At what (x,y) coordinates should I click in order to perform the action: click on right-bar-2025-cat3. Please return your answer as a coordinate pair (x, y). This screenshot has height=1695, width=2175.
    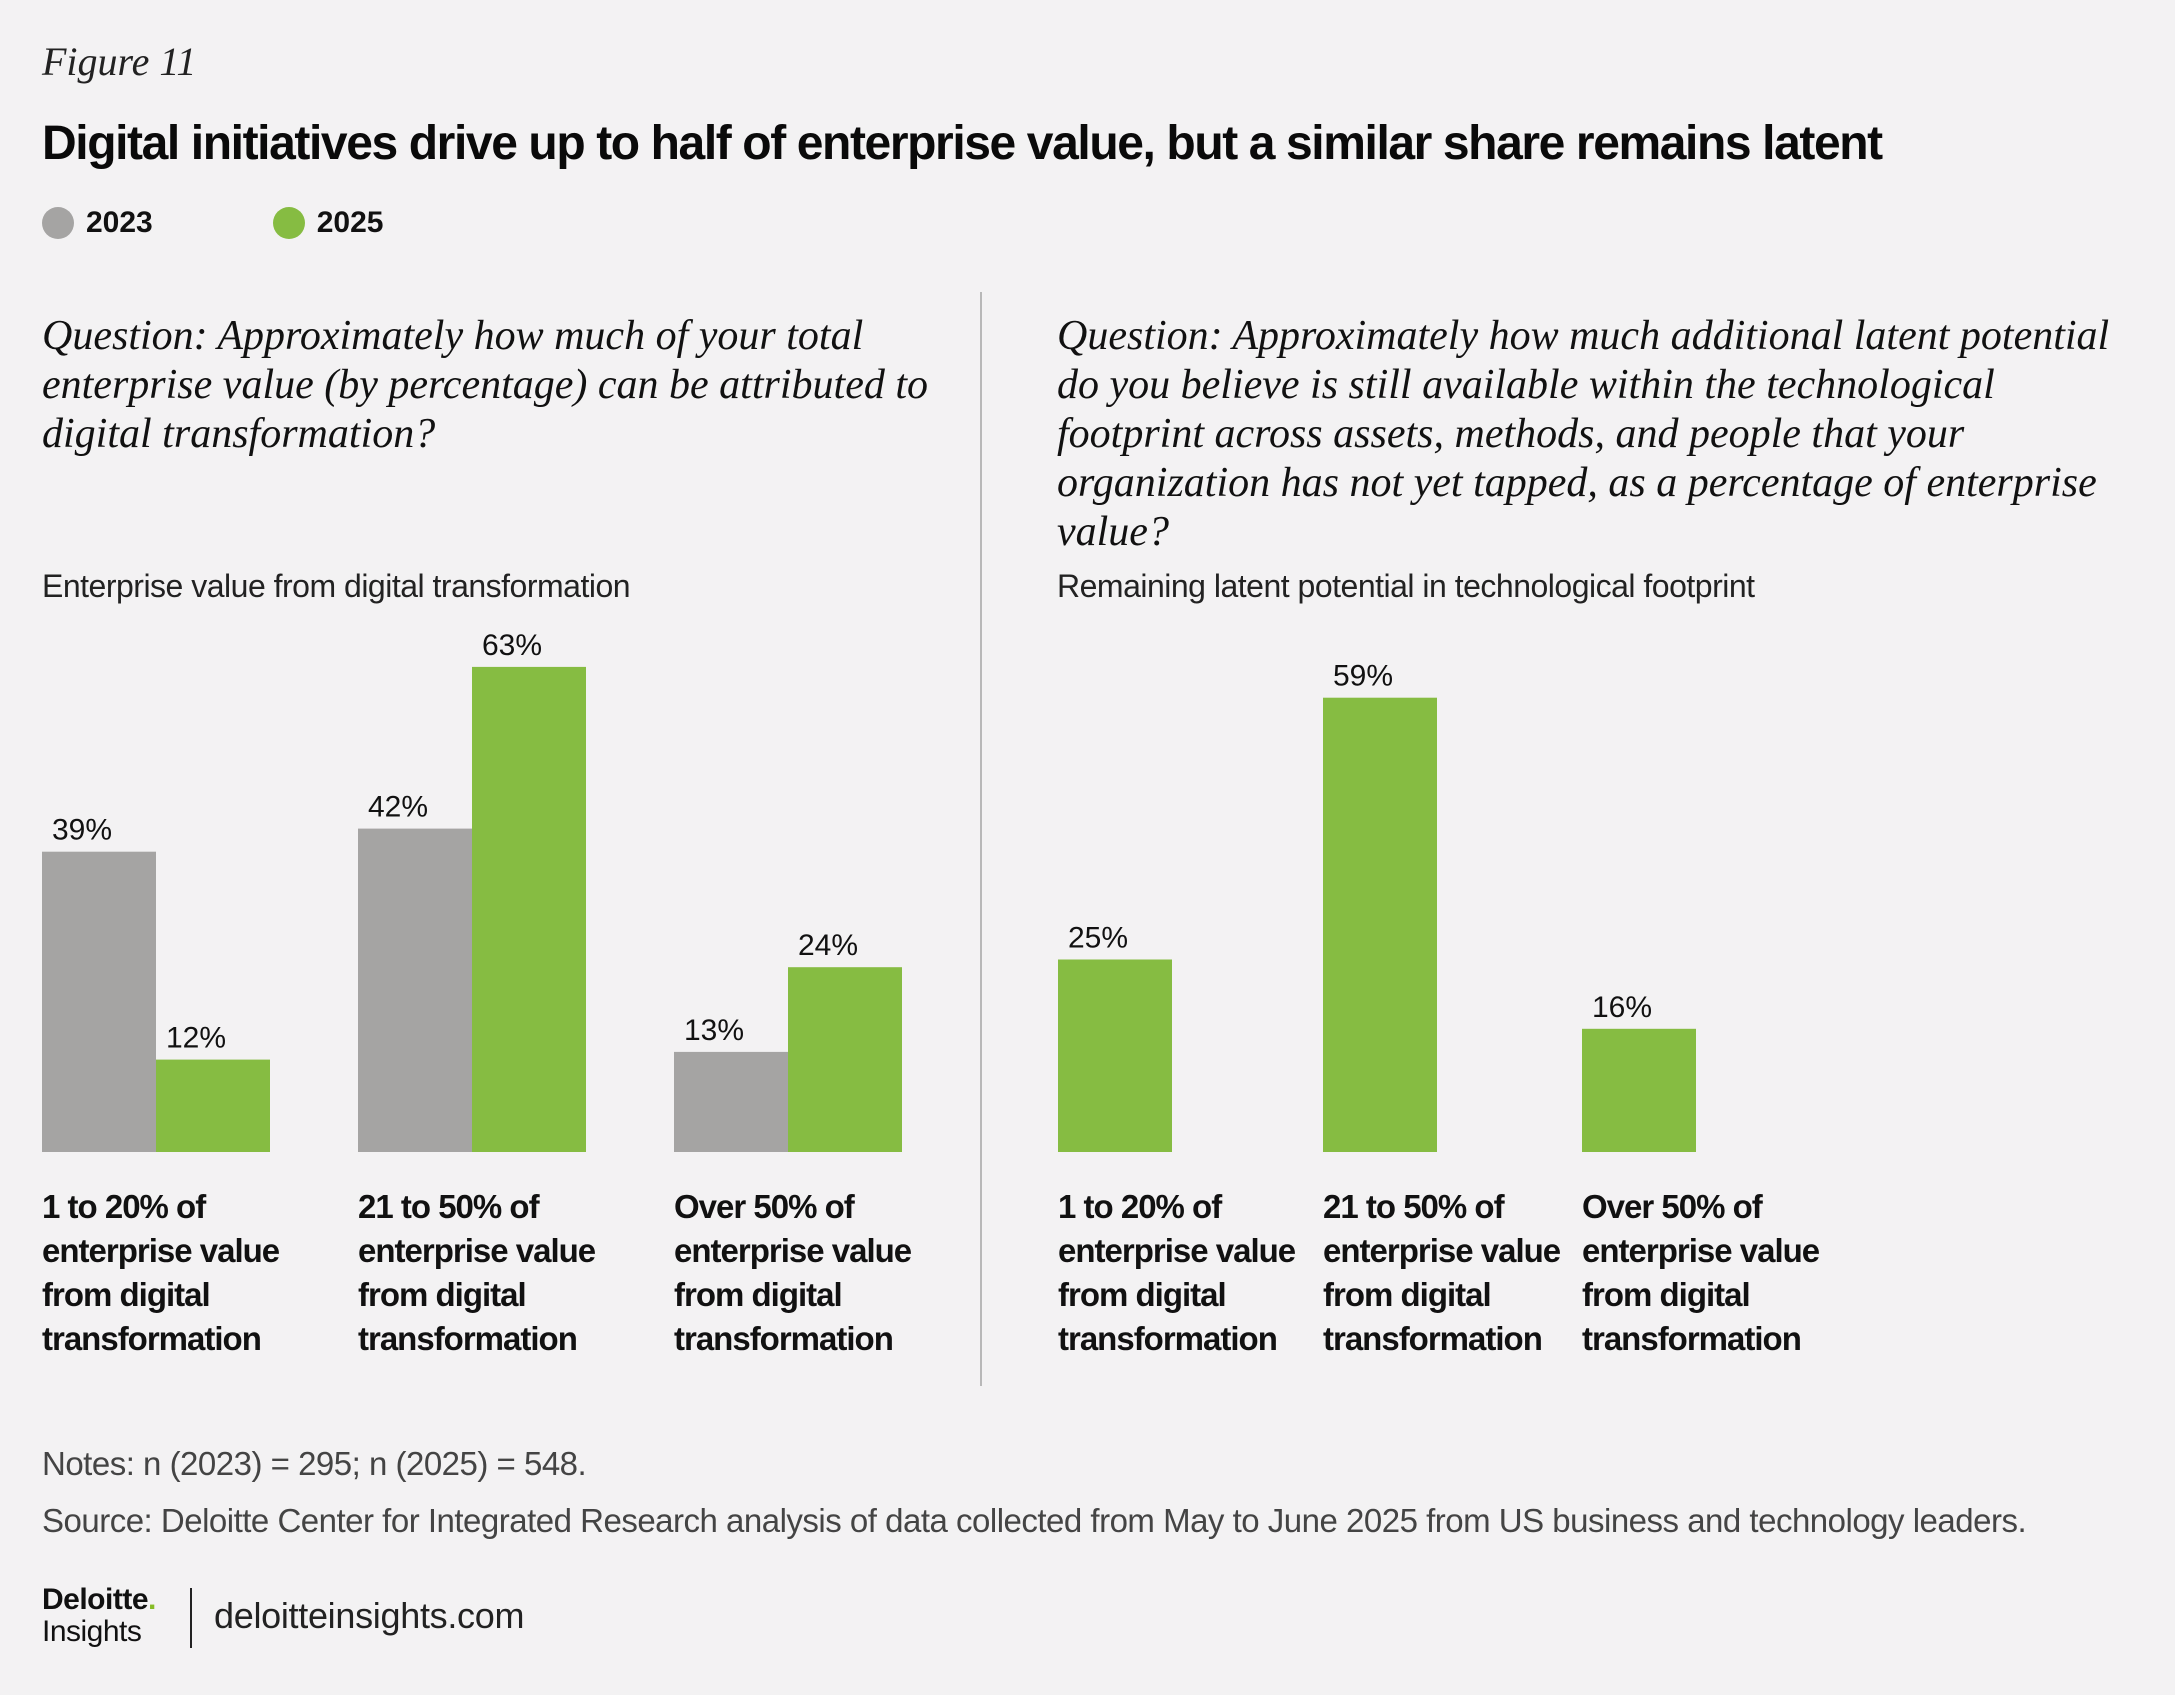
    Looking at the image, I should click on (1639, 1090).